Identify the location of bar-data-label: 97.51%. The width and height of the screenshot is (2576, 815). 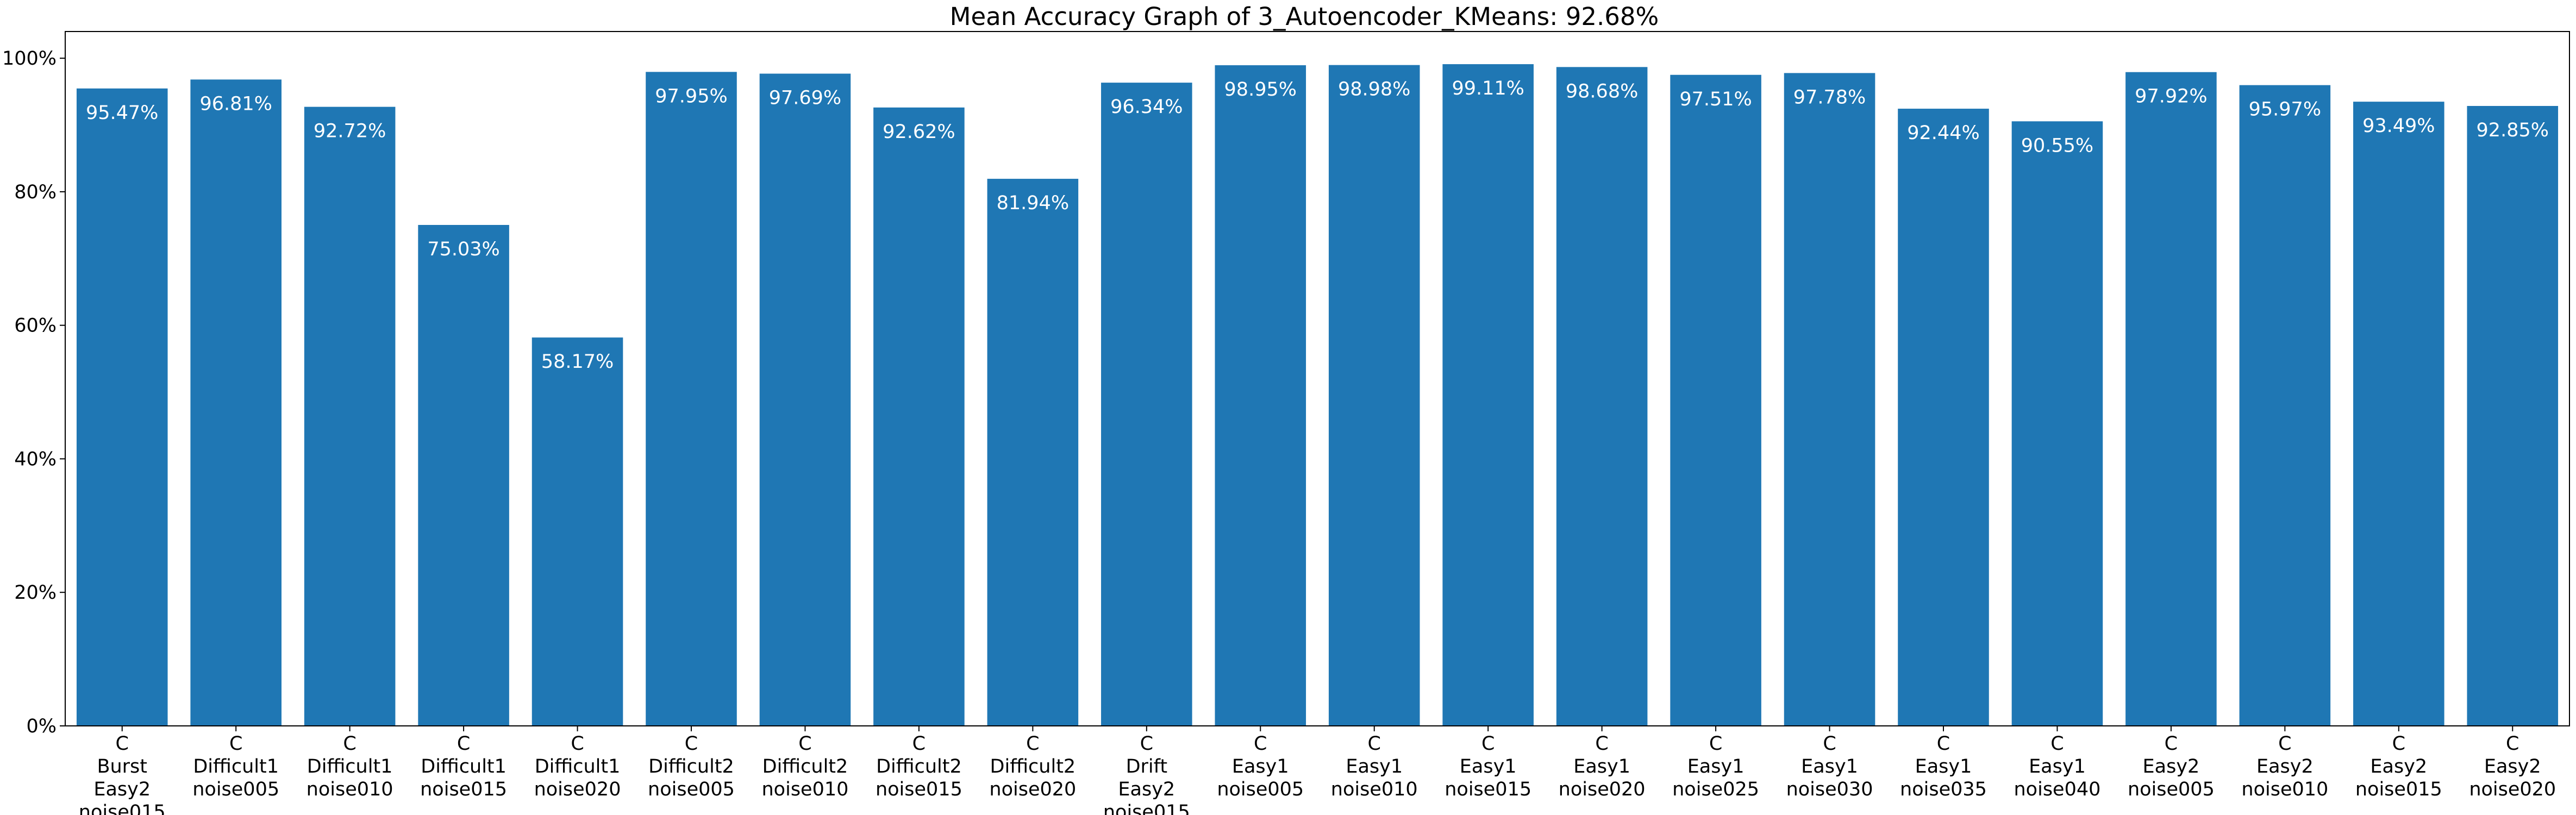
(1715, 99).